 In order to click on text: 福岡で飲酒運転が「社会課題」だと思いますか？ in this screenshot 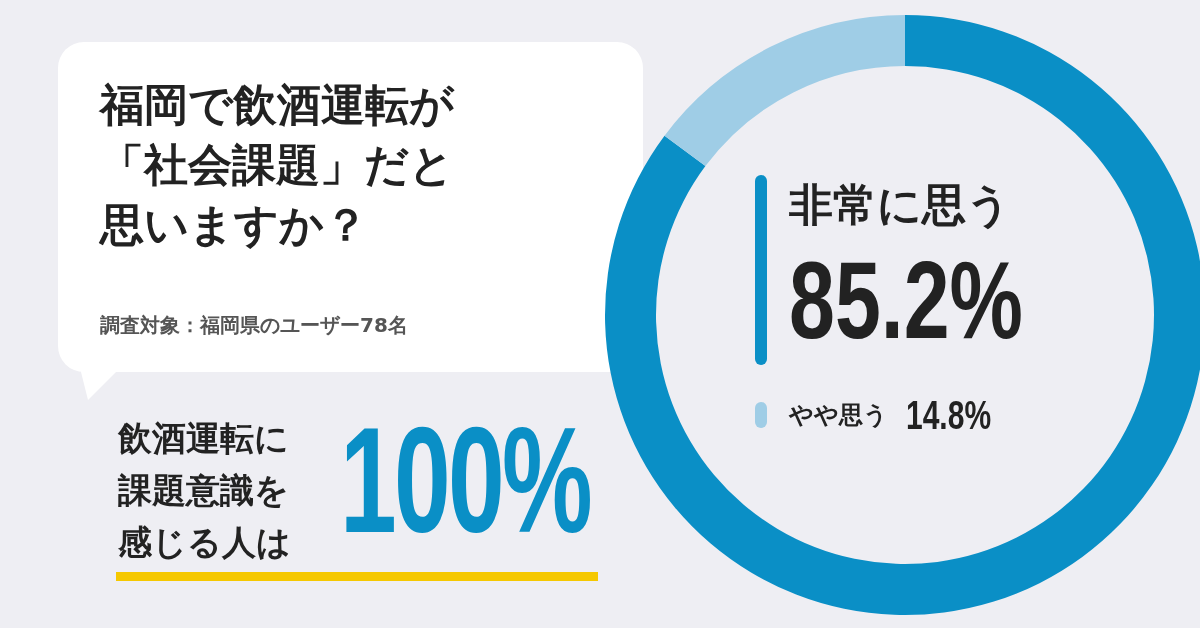, I will do `click(278, 165)`.